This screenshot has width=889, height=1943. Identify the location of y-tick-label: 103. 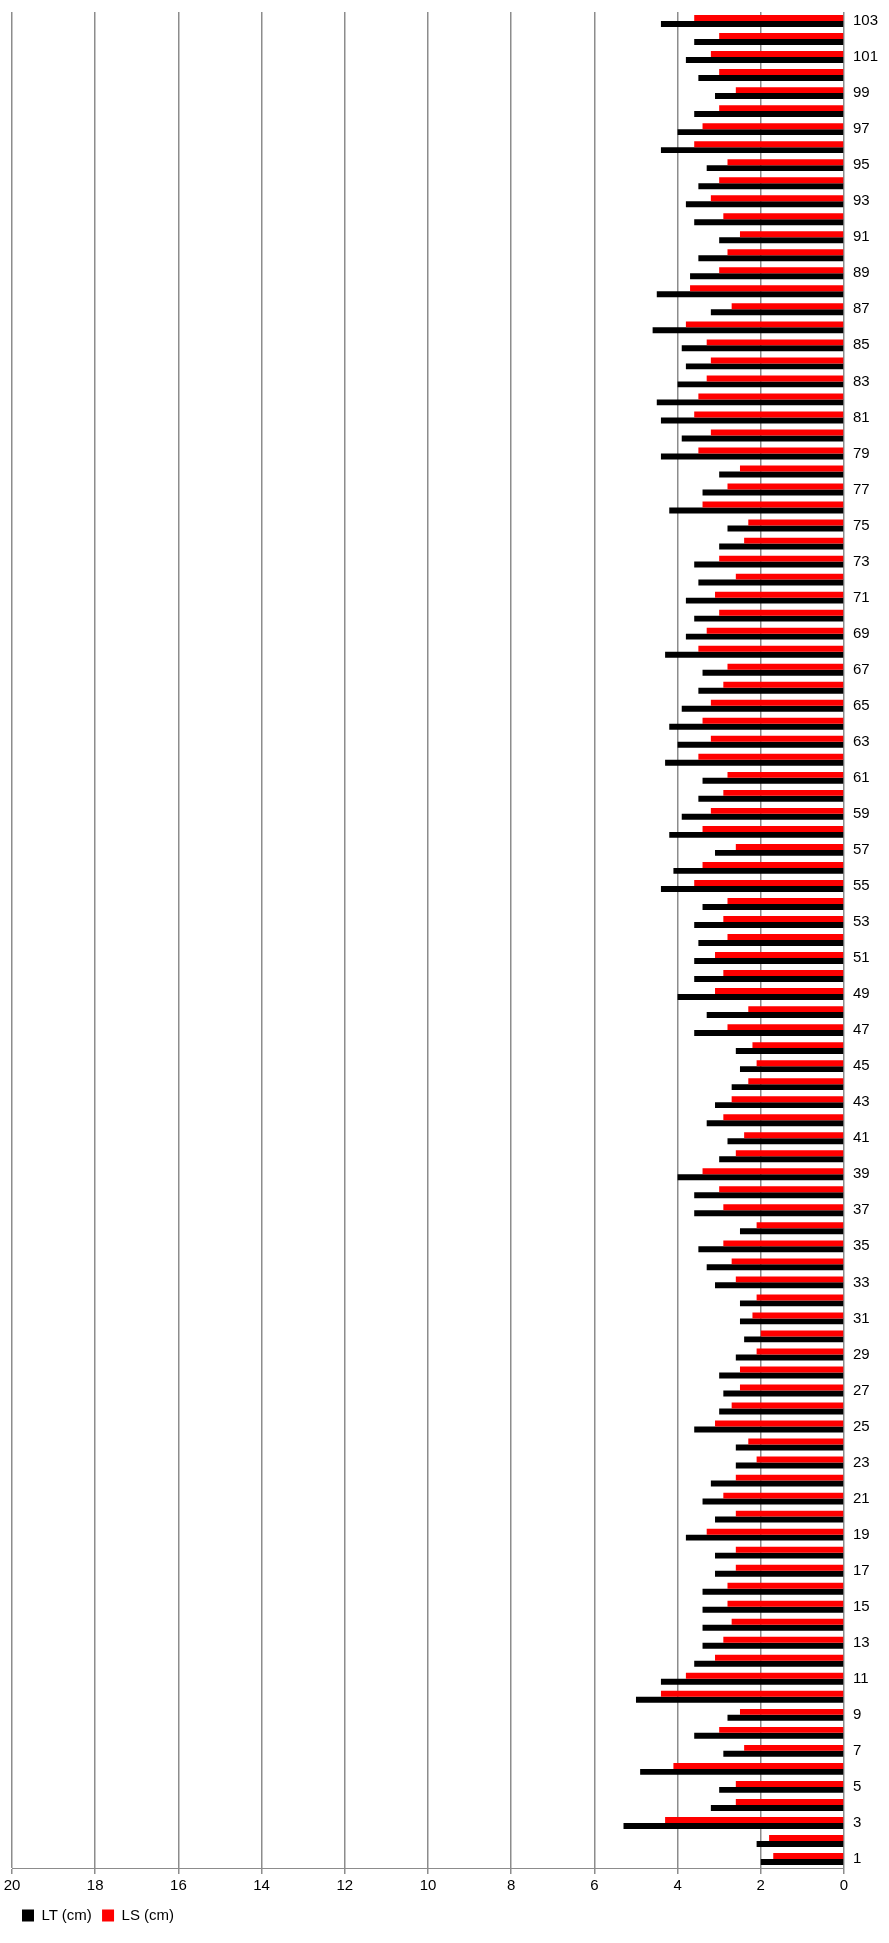
(865, 20).